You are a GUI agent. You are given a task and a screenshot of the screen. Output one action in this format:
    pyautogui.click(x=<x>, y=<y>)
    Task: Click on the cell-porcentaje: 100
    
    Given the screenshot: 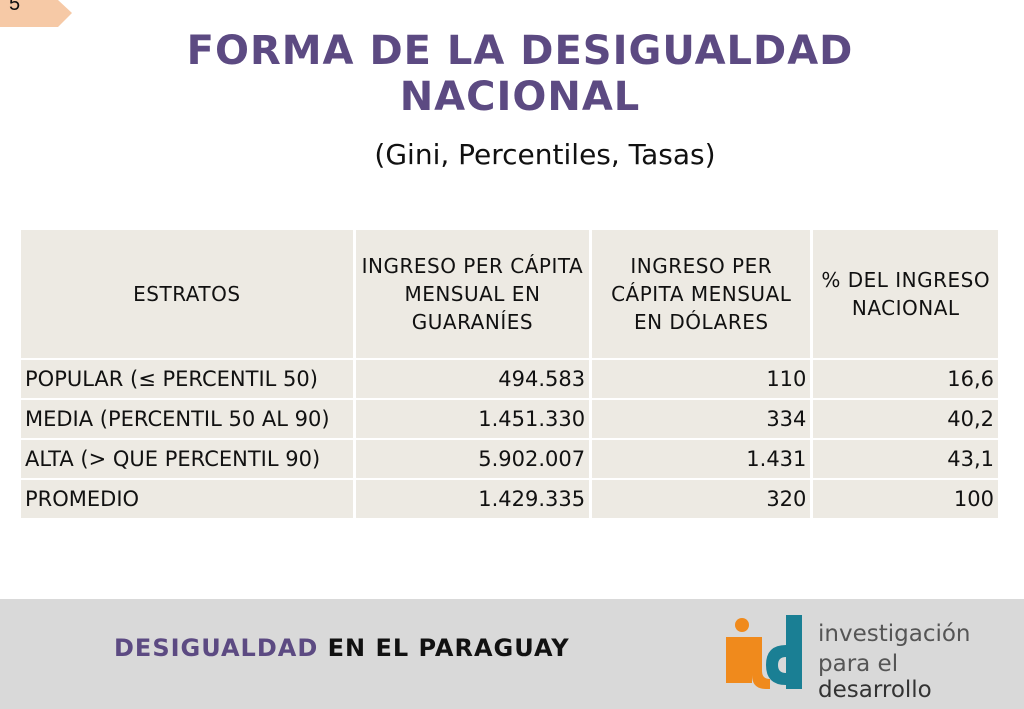 What is the action you would take?
    pyautogui.click(x=905, y=499)
    